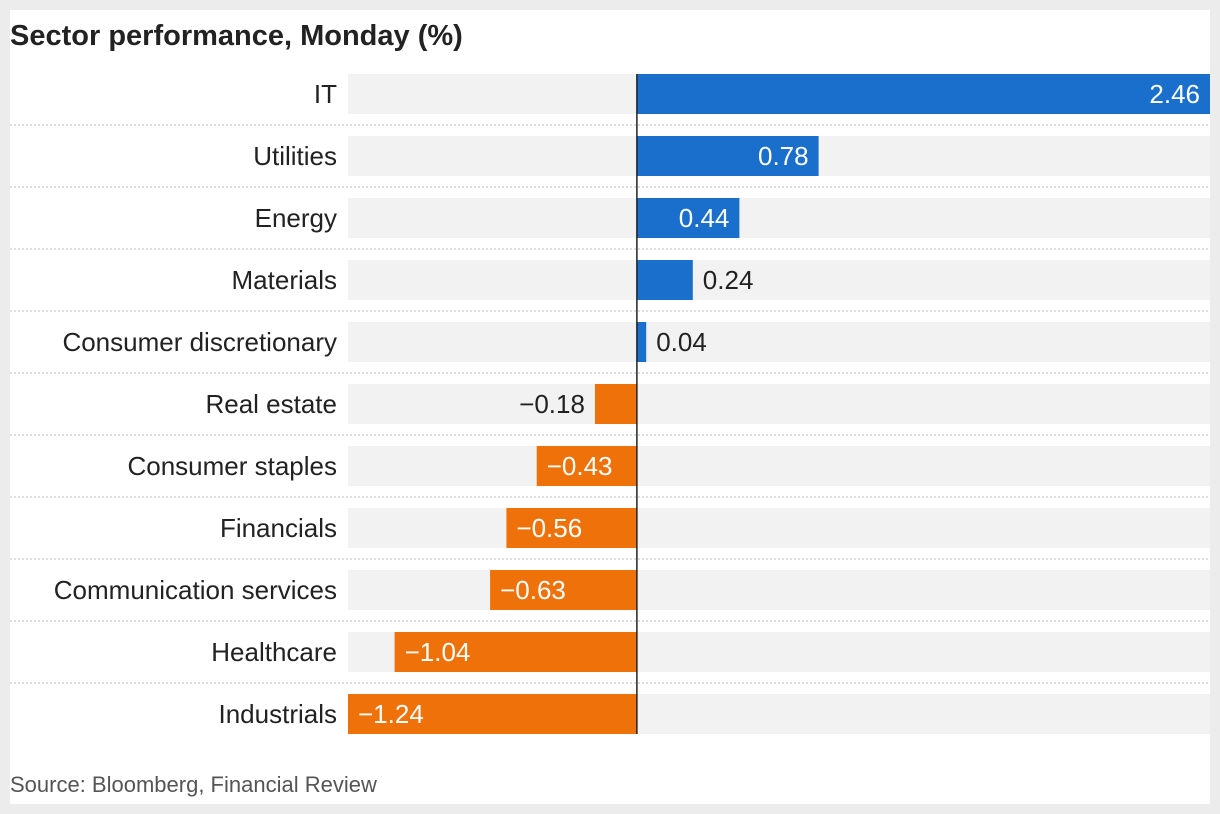  Describe the element at coordinates (232, 466) in the screenshot. I see `category-label: Consumer staples` at that location.